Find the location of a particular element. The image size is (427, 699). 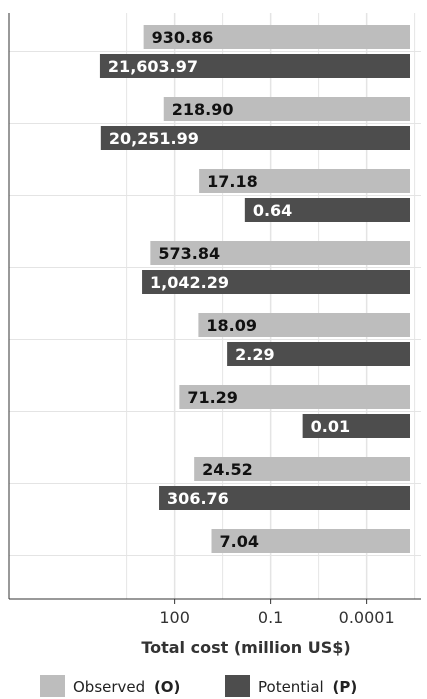

bar-label-potential-3: 1,042.29 is located at coordinates (189, 282).